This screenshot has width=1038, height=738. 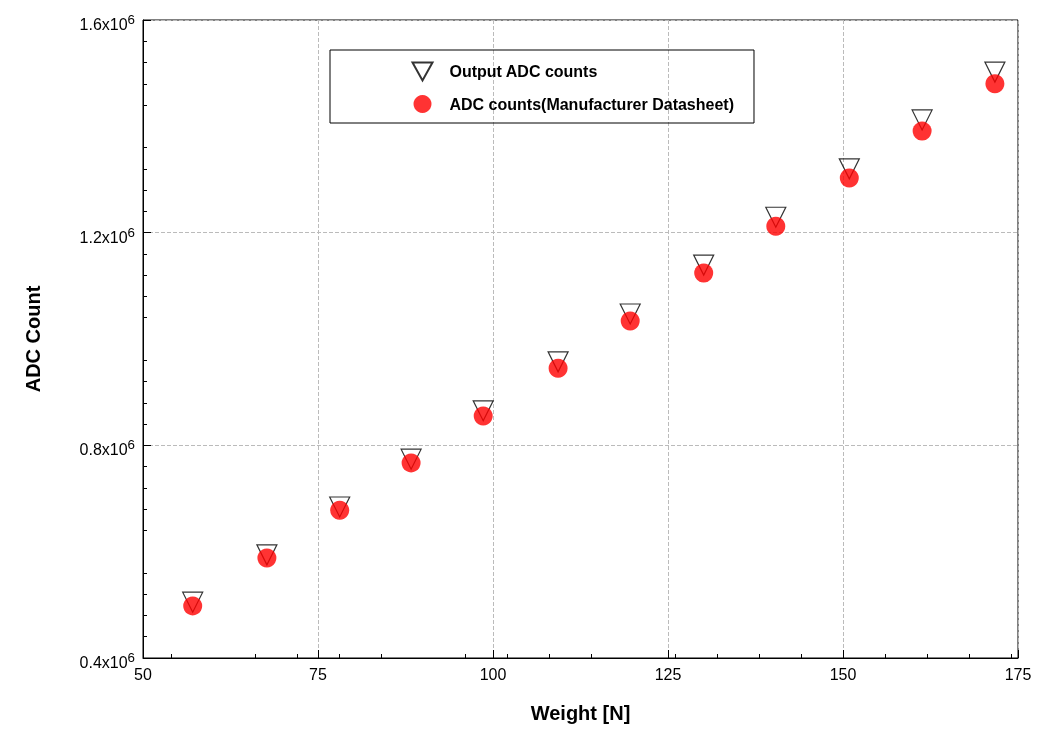 I want to click on x-tick-label: 150, so click(x=843, y=674).